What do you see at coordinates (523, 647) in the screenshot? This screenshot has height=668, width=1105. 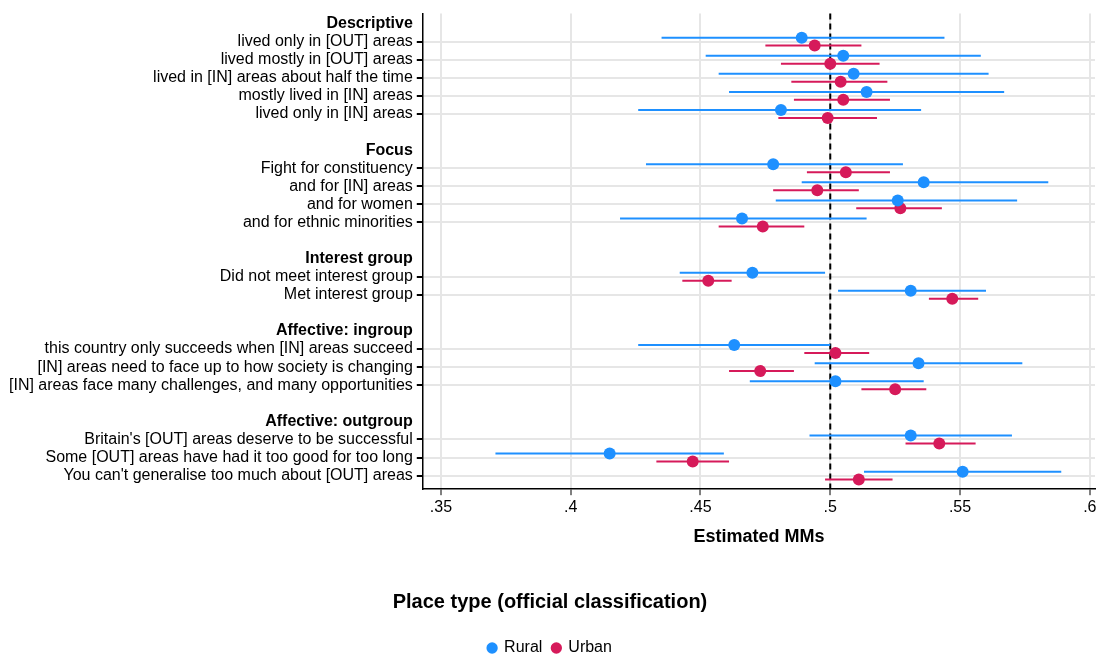 I see `legend-label: Rural` at bounding box center [523, 647].